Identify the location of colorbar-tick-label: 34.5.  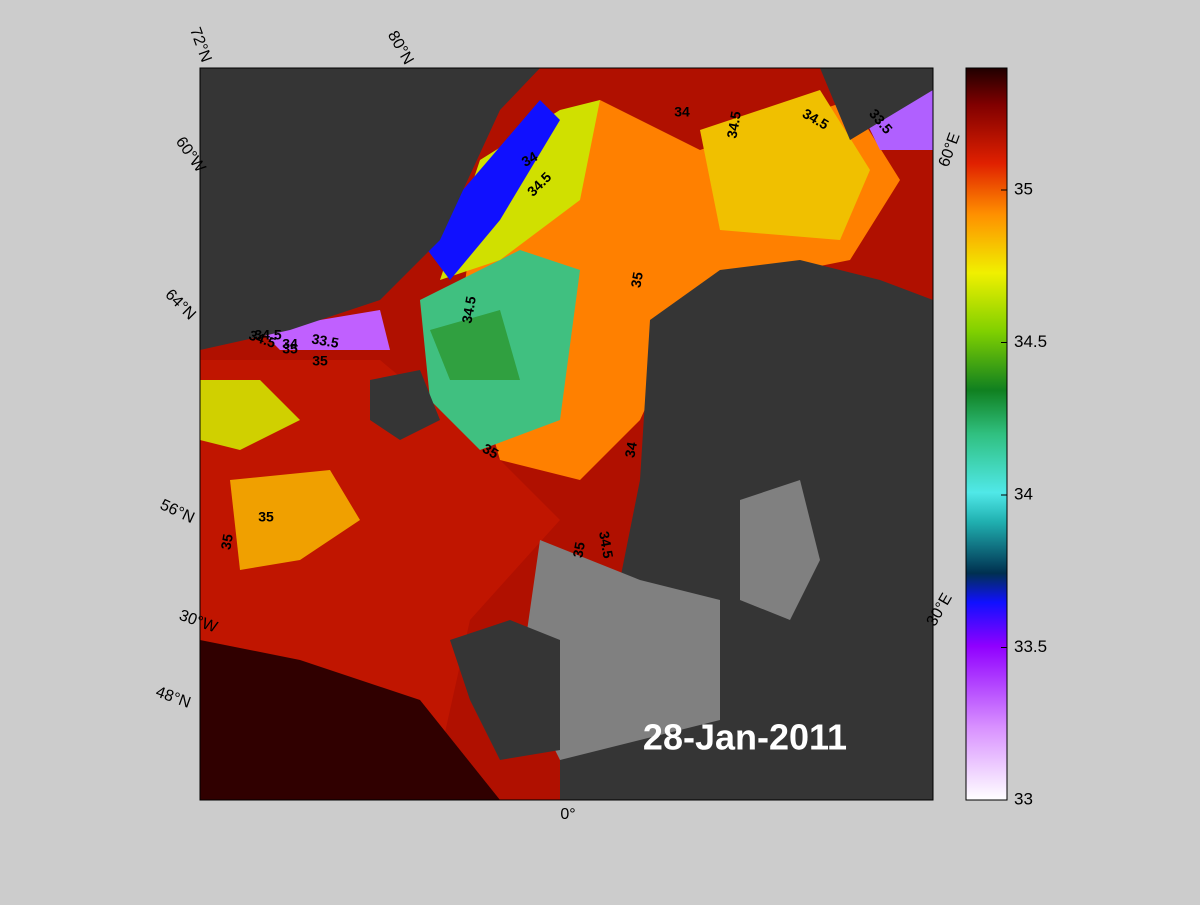
(1030, 341).